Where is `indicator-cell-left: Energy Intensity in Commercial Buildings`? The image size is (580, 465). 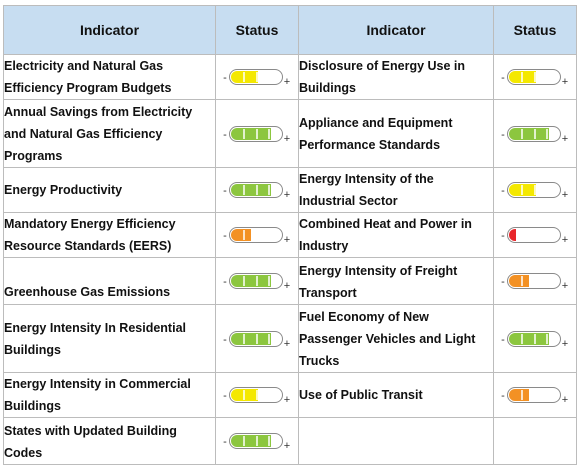 indicator-cell-left: Energy Intensity in Commercial Buildings is located at coordinates (109, 395).